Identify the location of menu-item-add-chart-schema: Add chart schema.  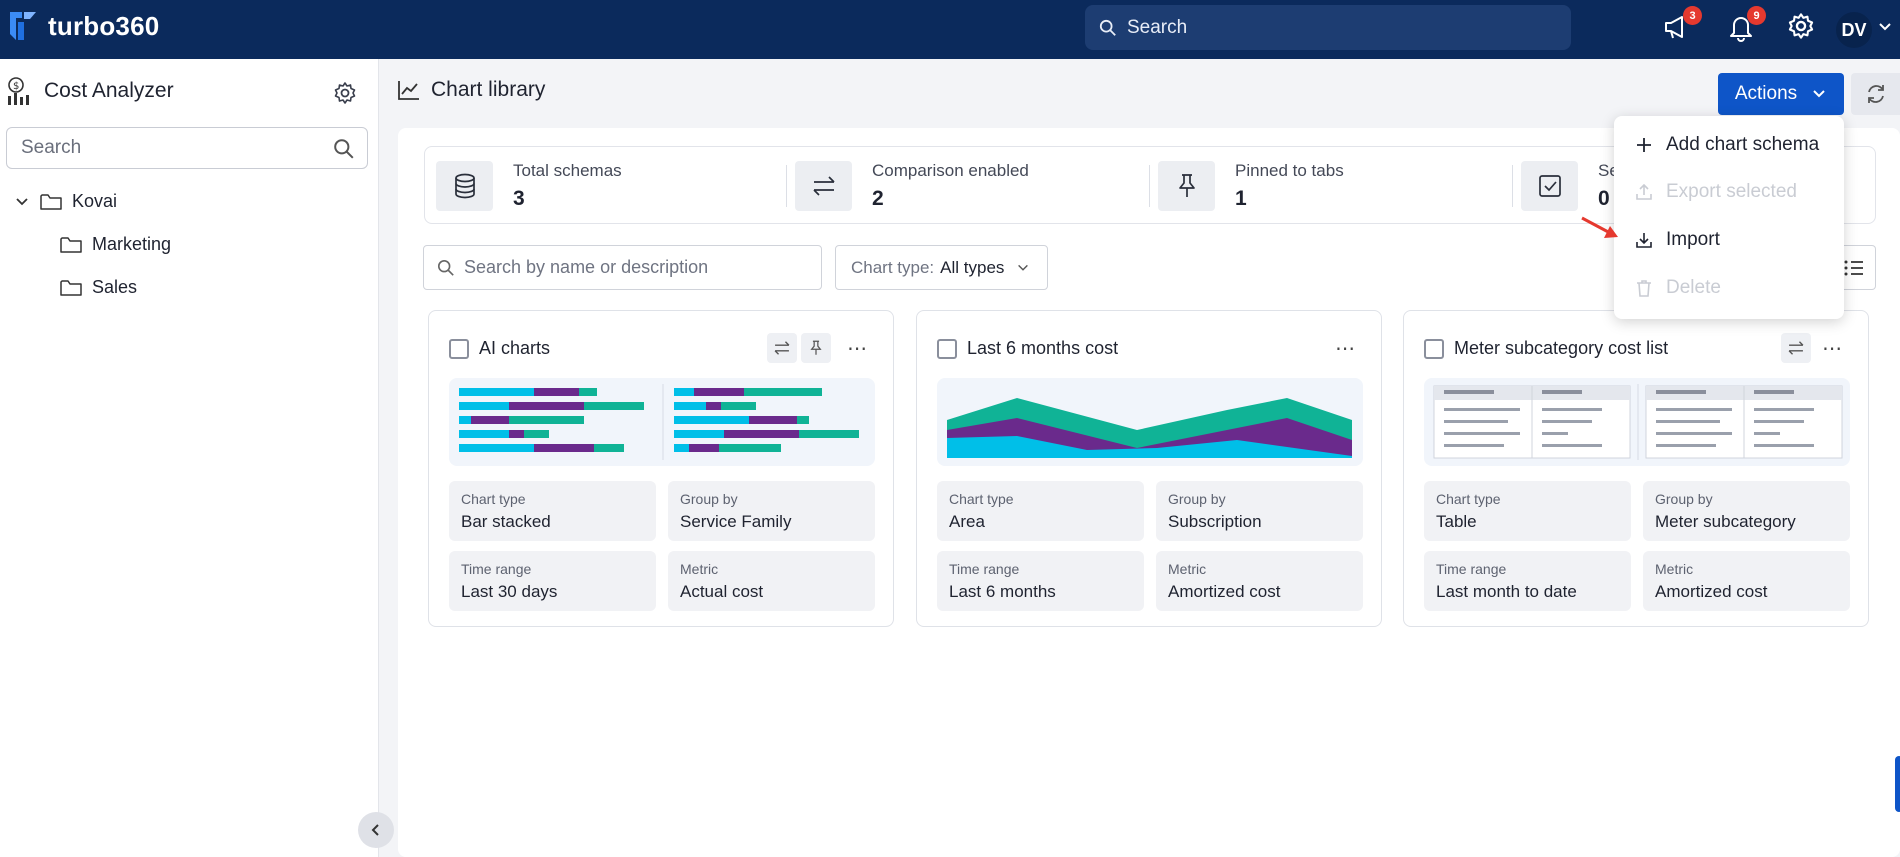
(1726, 145).